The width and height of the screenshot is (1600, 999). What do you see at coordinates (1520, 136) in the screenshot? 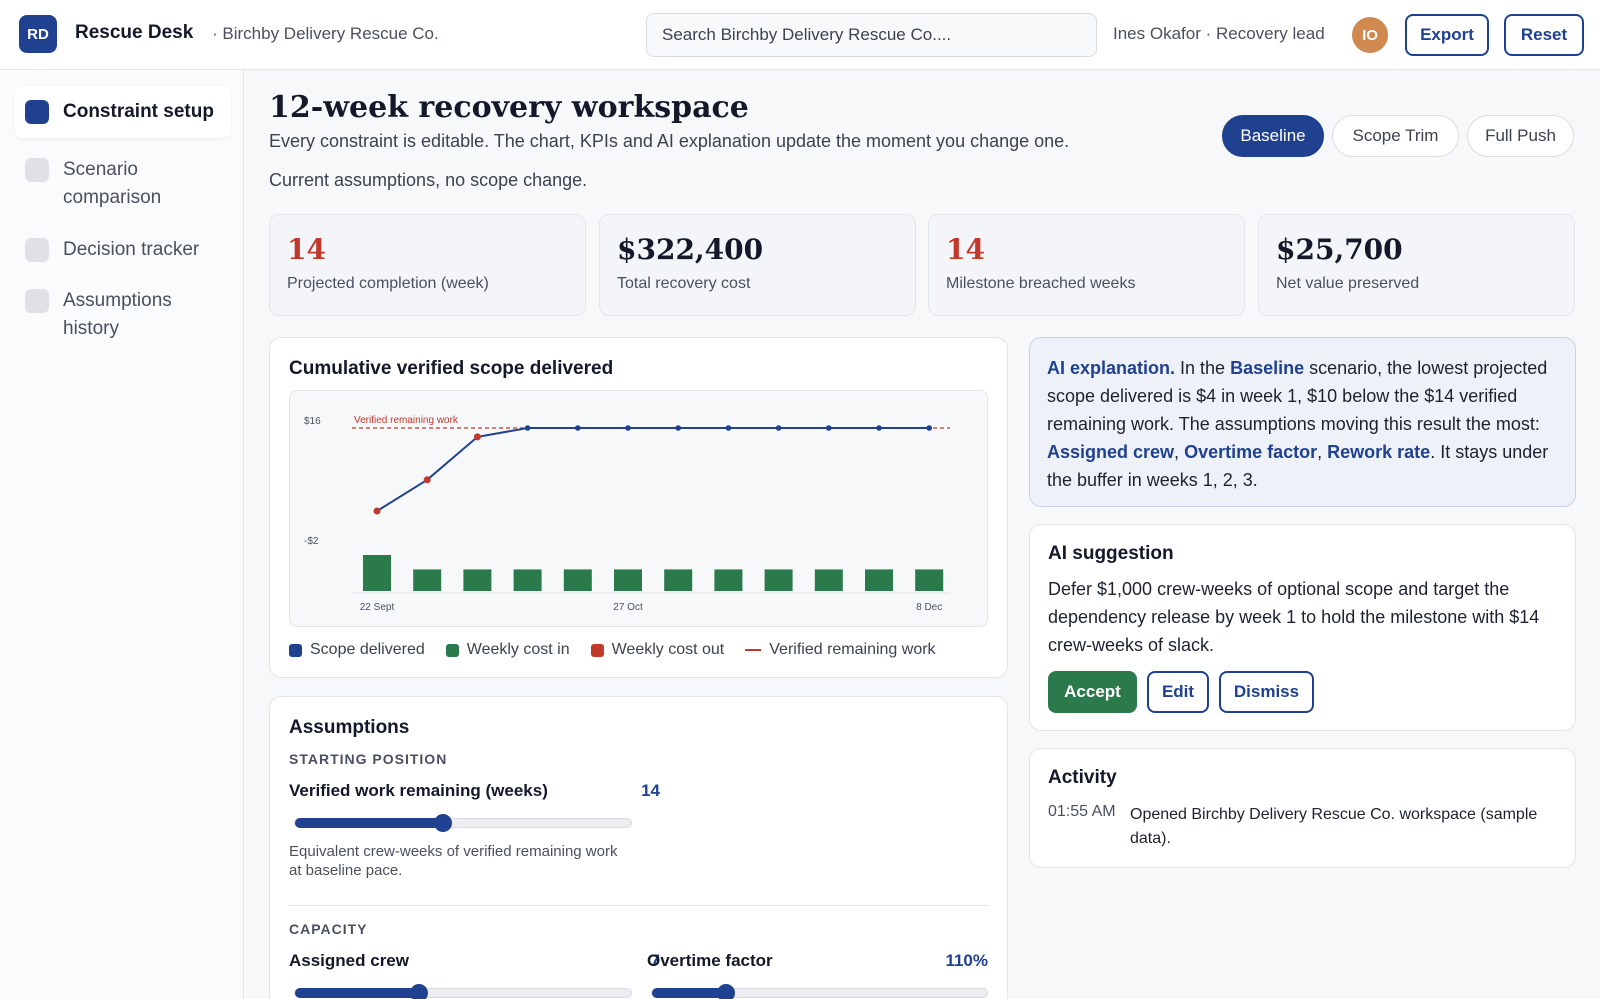
I see `scenario-pill-full-push: Full Push` at bounding box center [1520, 136].